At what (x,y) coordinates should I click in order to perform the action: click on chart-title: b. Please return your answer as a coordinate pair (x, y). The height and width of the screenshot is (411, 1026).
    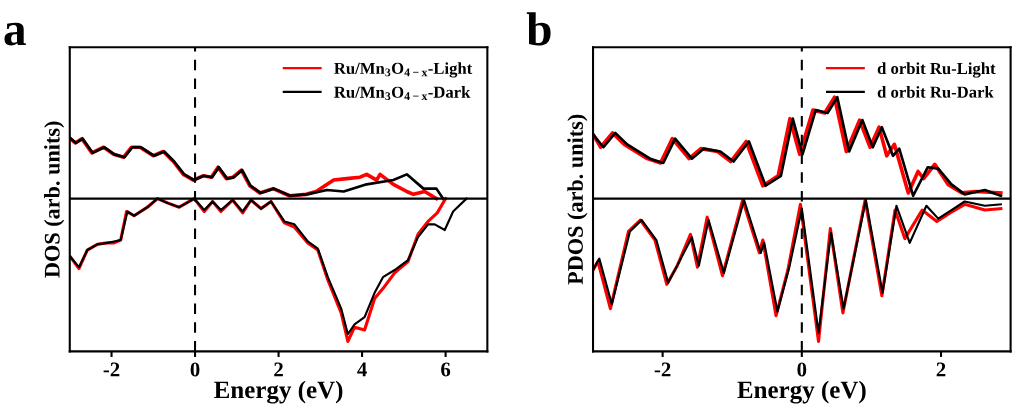
    Looking at the image, I should click on (538, 29).